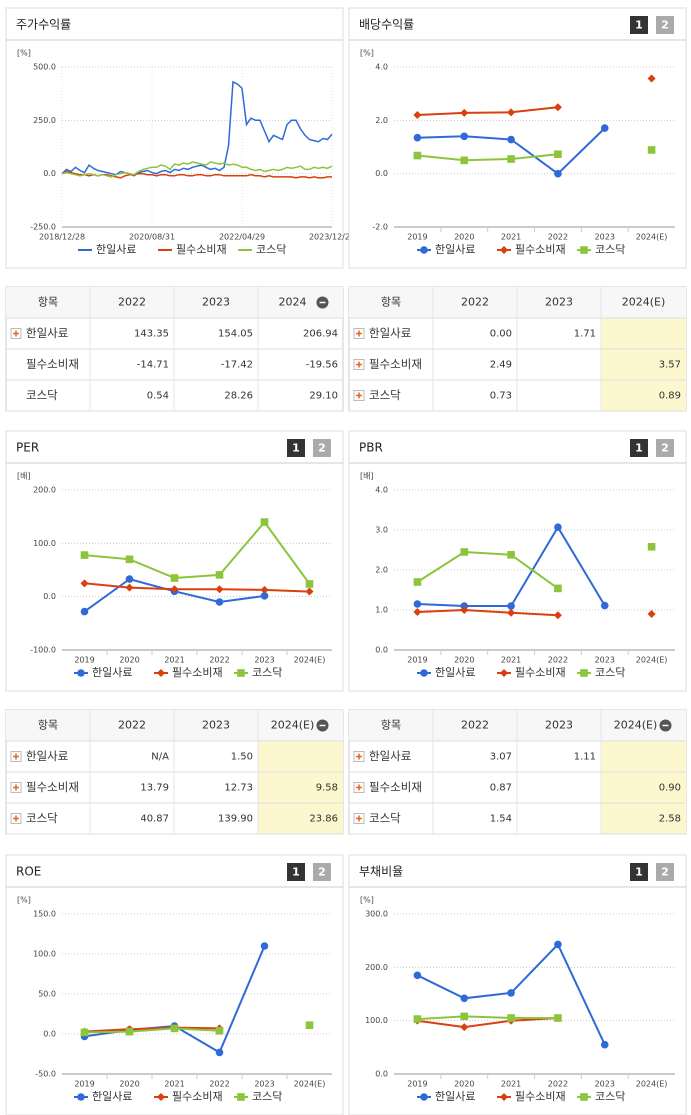 This screenshot has height=1115, width=691. I want to click on row-label: 코스닥, so click(42, 395).